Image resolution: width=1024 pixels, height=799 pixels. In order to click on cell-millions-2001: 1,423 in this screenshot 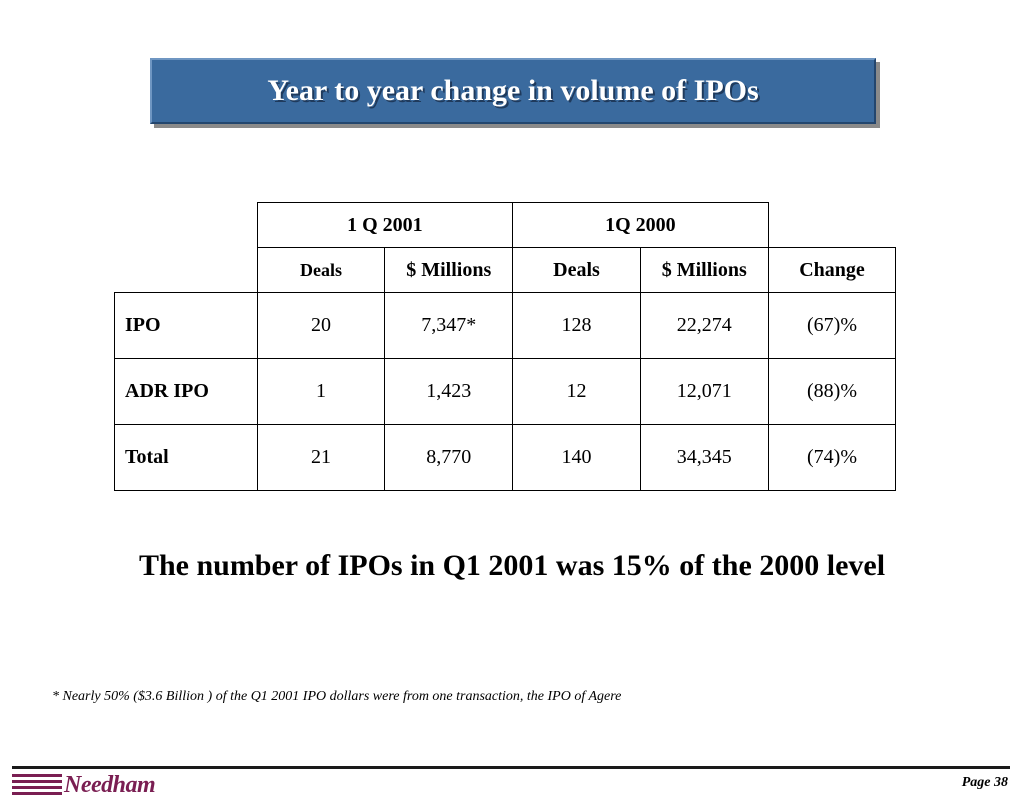, I will do `click(449, 391)`.